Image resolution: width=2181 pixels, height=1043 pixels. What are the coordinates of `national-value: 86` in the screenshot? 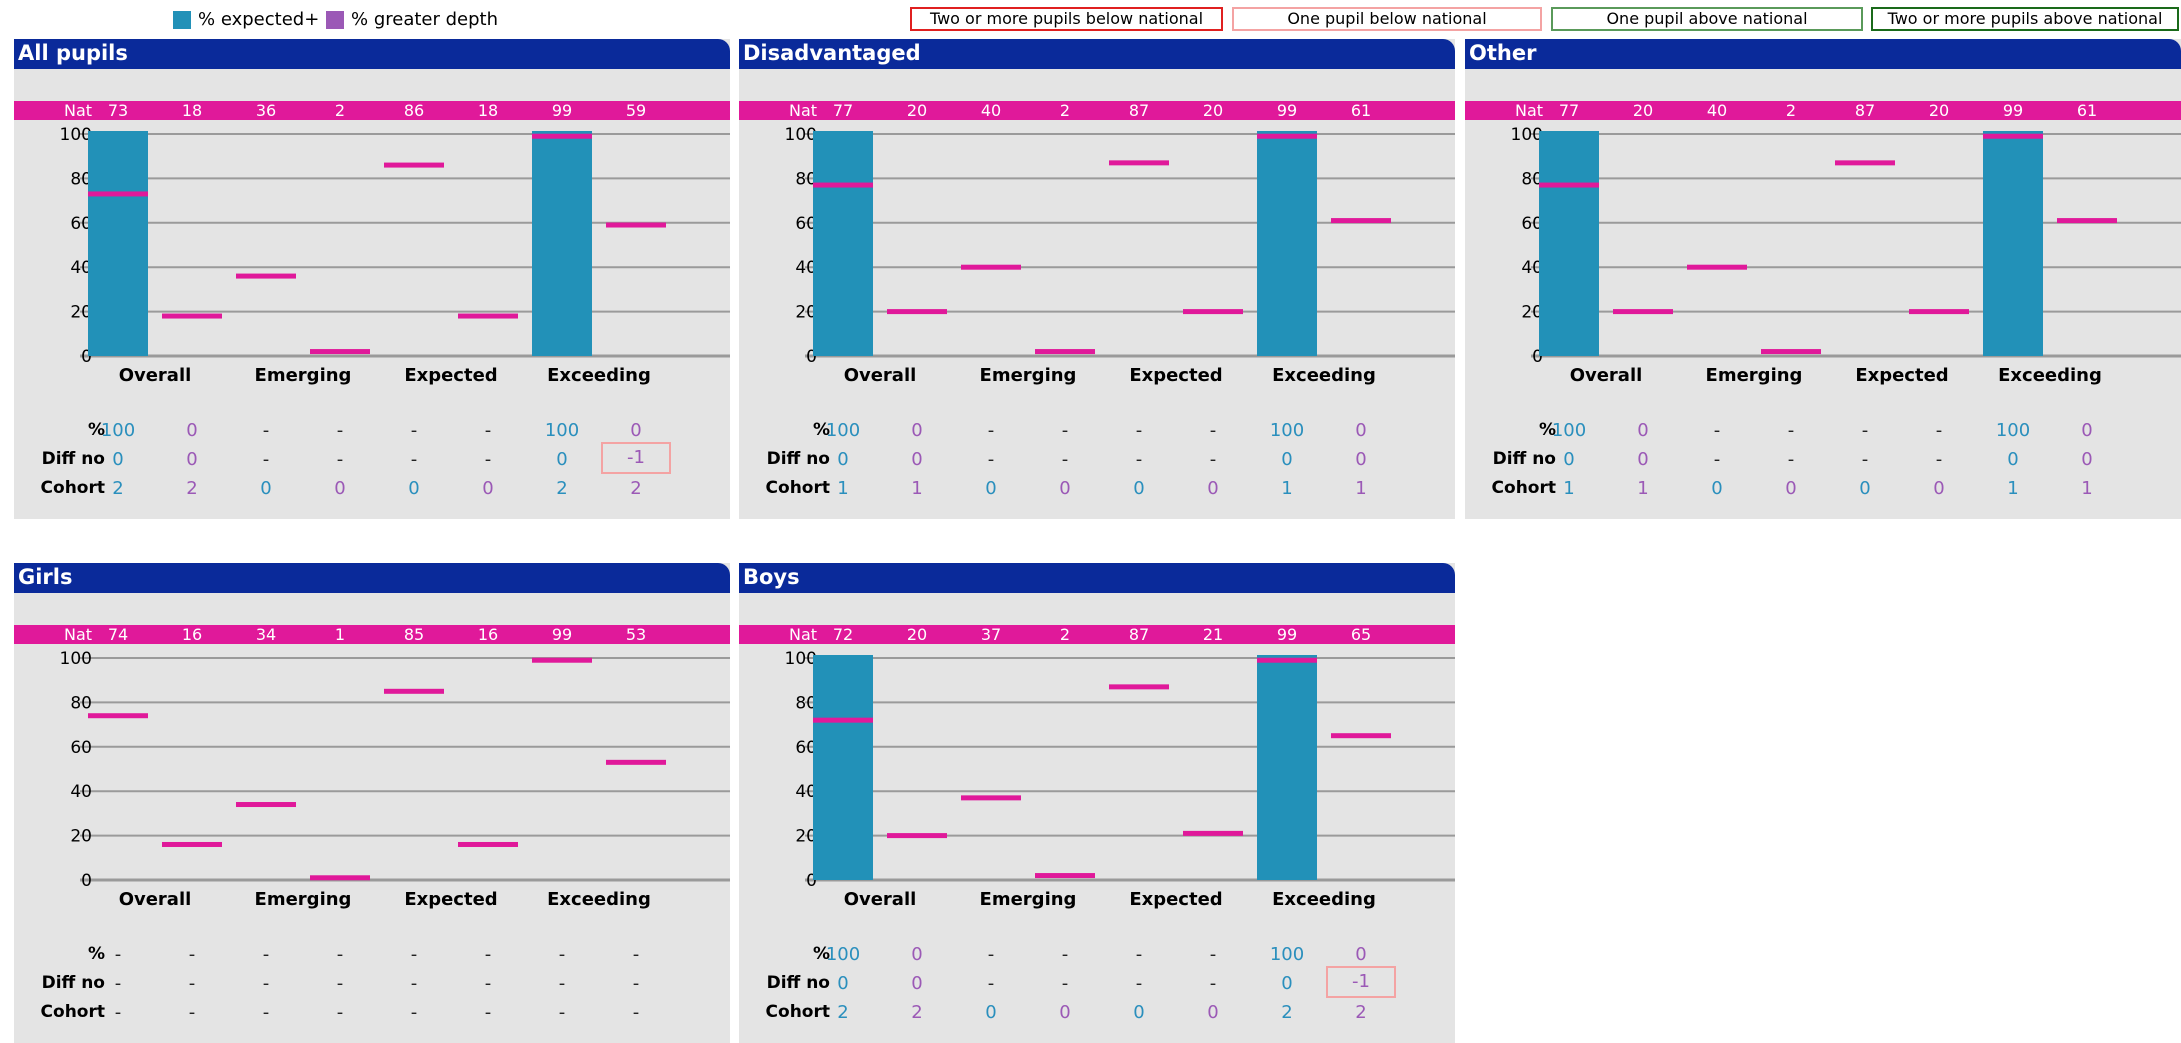 It's located at (414, 110).